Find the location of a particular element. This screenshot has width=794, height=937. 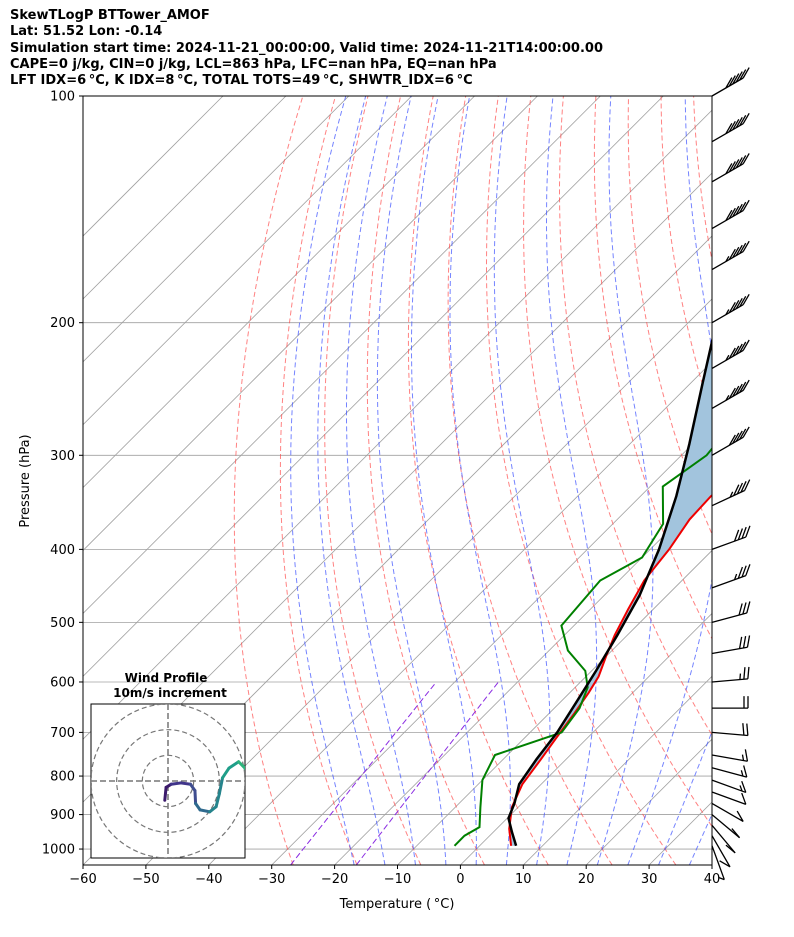

wind-profile-inset: Wind Profile 10m/s increment is located at coordinates (180, 765).